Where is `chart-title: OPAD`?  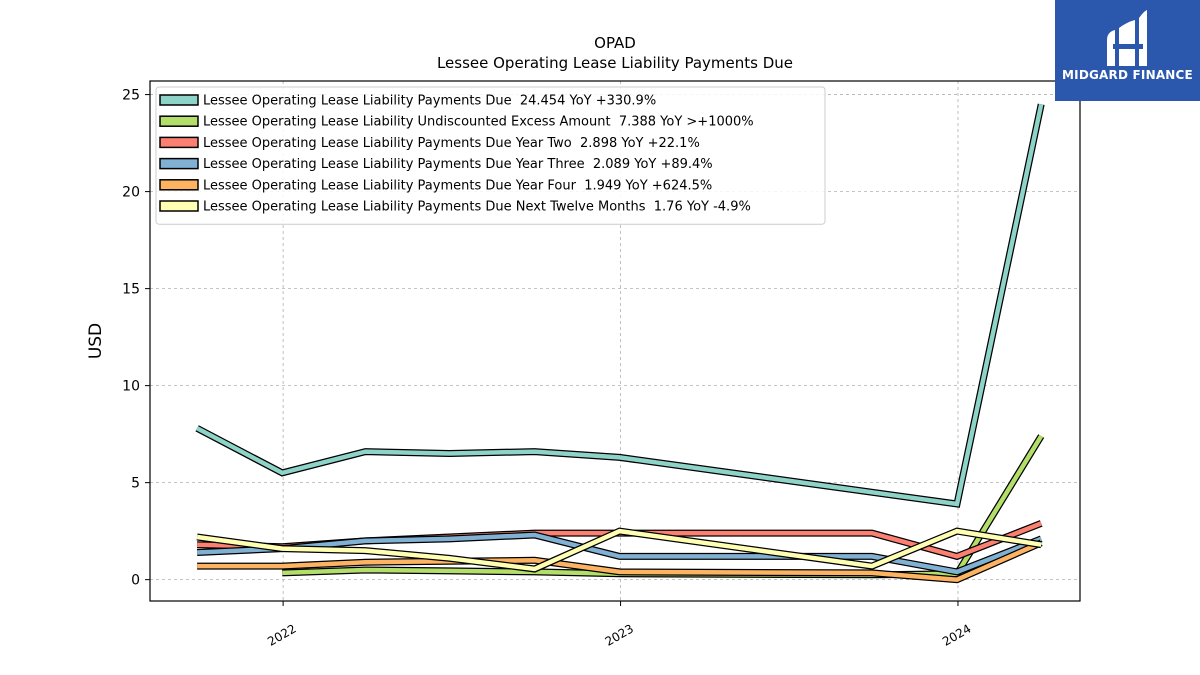
chart-title: OPAD is located at coordinates (615, 43).